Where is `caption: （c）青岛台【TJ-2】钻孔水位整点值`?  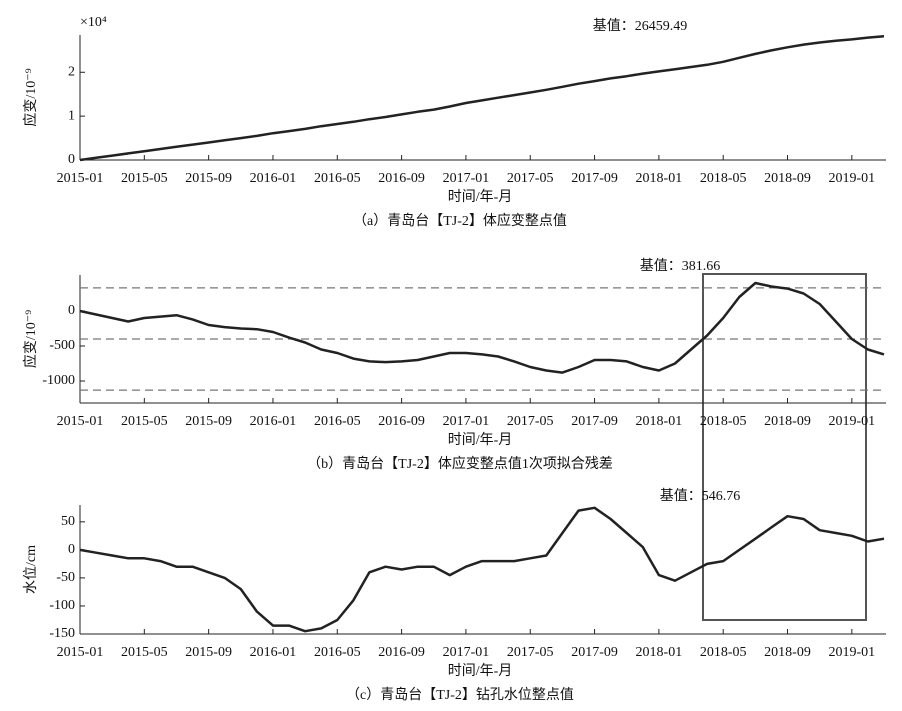
caption: （c）青岛台【TJ-2】钻孔水位整点值 is located at coordinates (460, 695).